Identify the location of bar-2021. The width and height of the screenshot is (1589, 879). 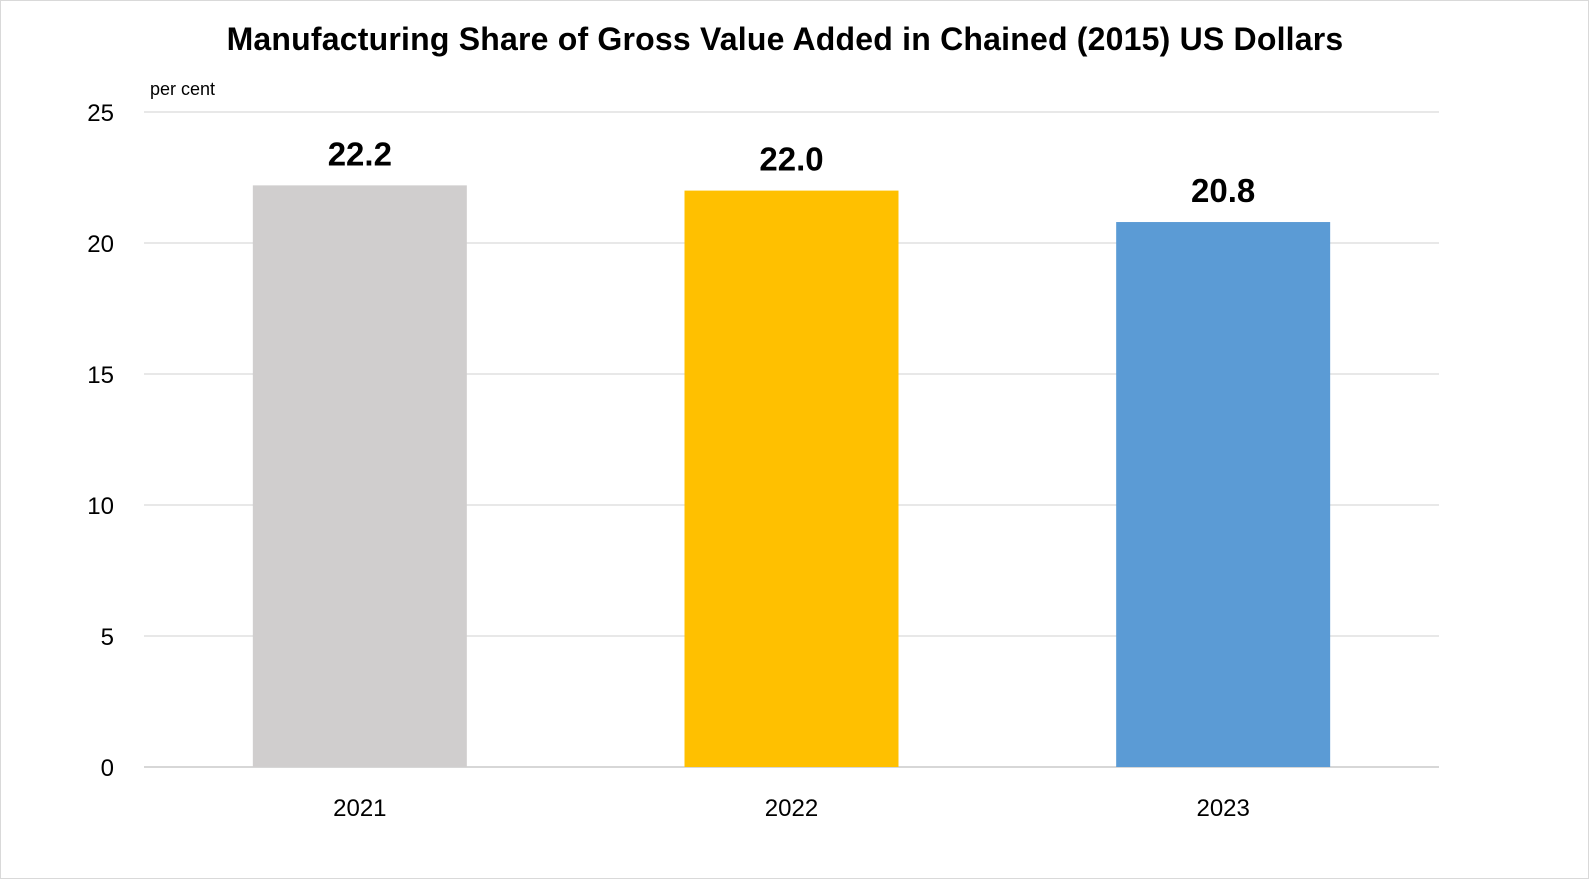
(359, 476).